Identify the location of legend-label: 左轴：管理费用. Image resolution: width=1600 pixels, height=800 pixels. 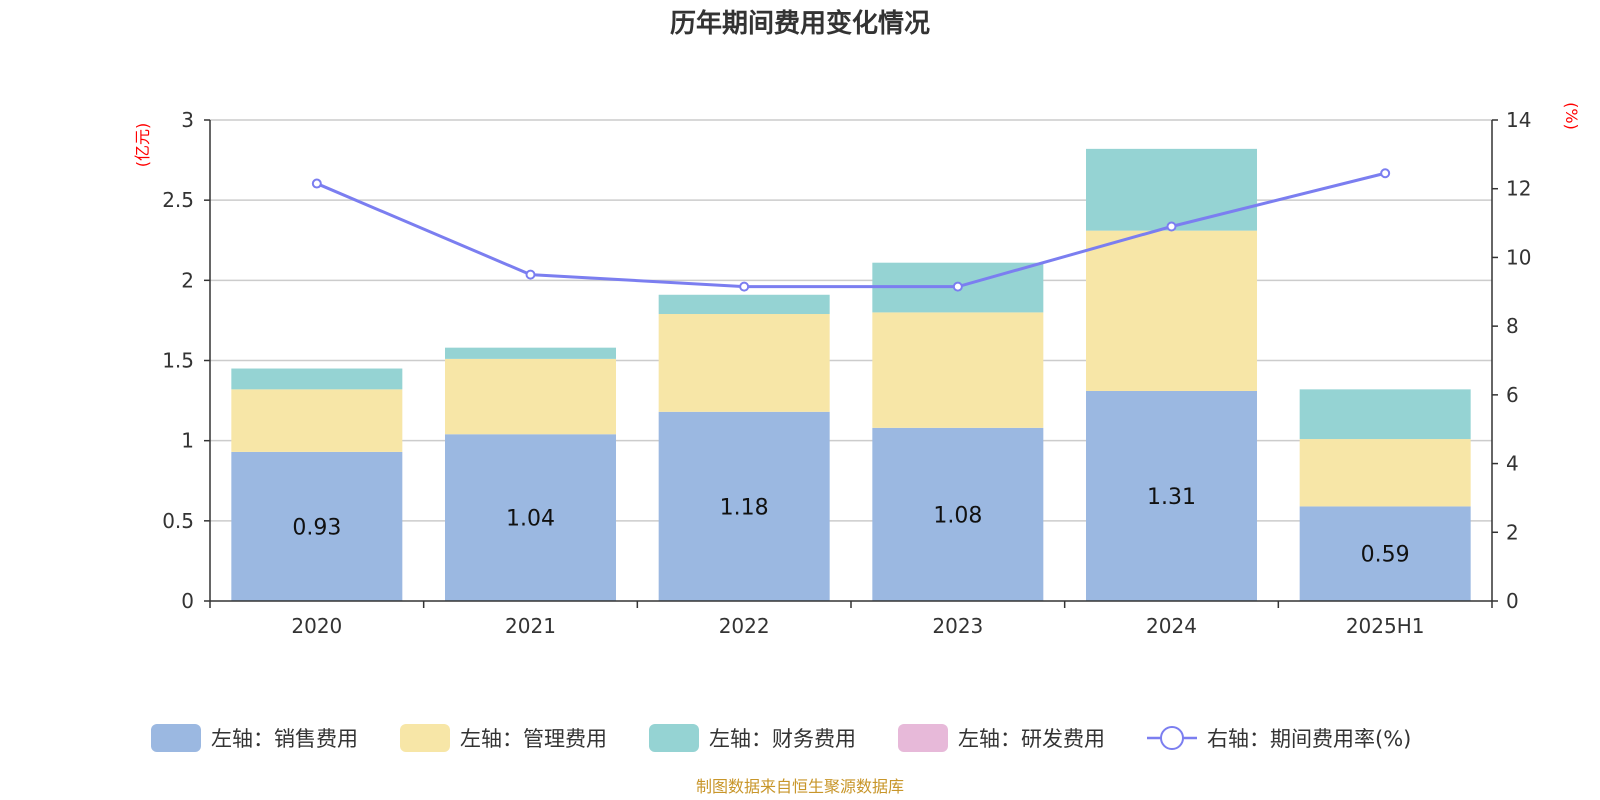
(533, 739).